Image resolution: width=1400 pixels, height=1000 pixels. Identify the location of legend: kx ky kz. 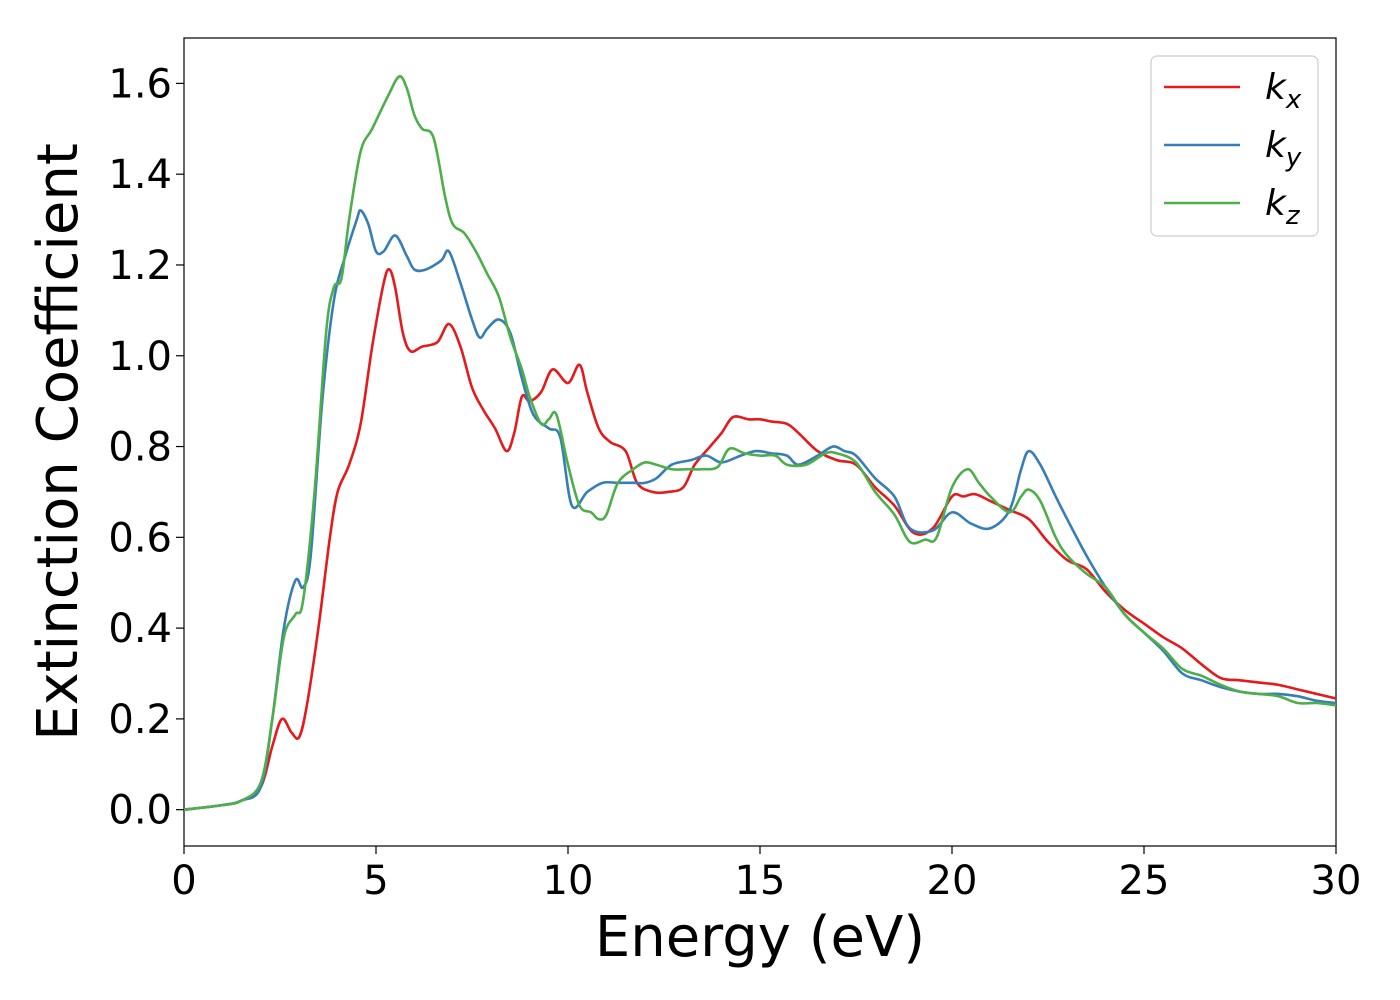
(1234, 146).